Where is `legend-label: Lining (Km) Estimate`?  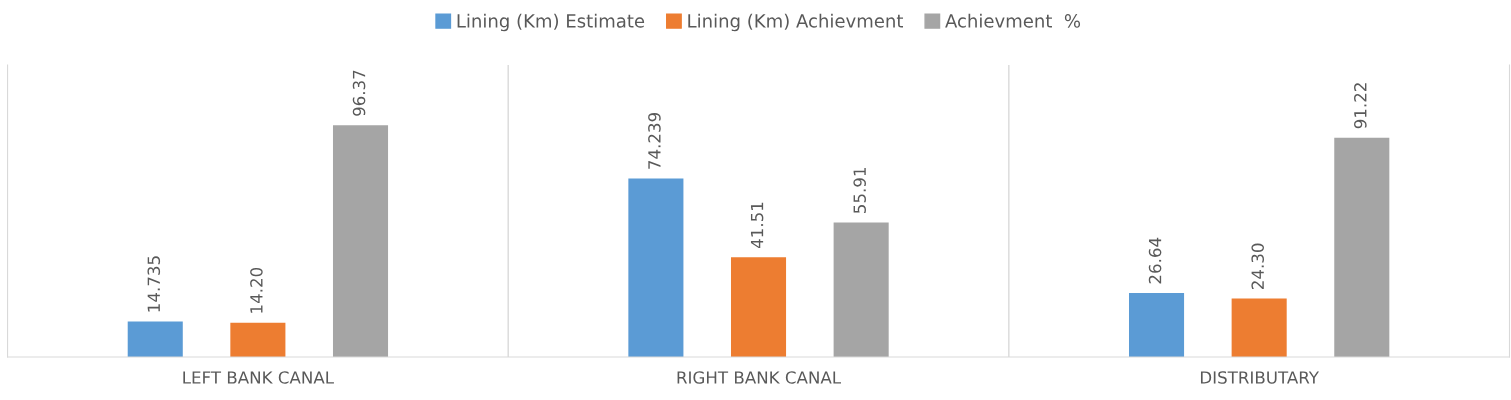
legend-label: Lining (Km) Estimate is located at coordinates (551, 22).